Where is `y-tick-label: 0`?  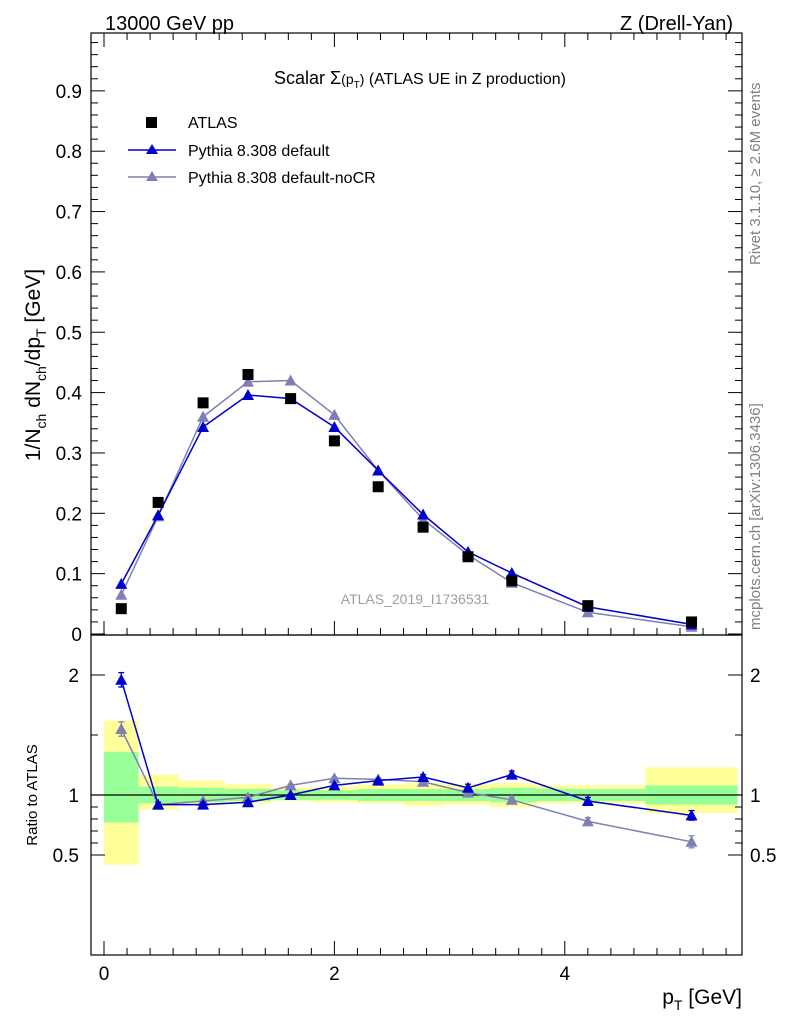 y-tick-label: 0 is located at coordinates (76, 635).